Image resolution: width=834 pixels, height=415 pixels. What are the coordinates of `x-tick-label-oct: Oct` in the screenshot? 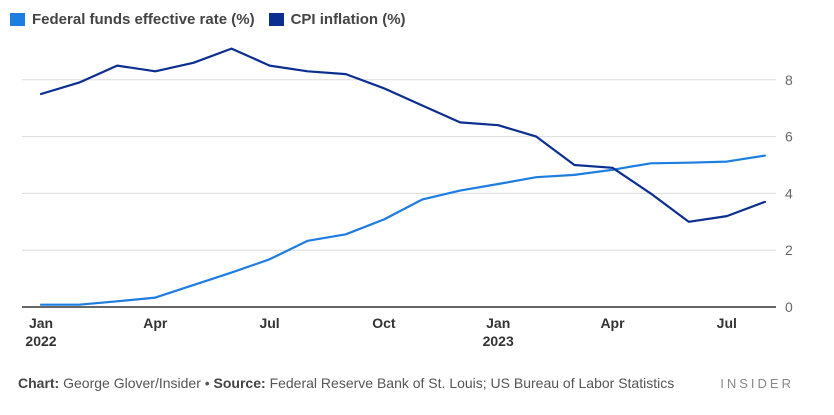 It's located at (384, 323).